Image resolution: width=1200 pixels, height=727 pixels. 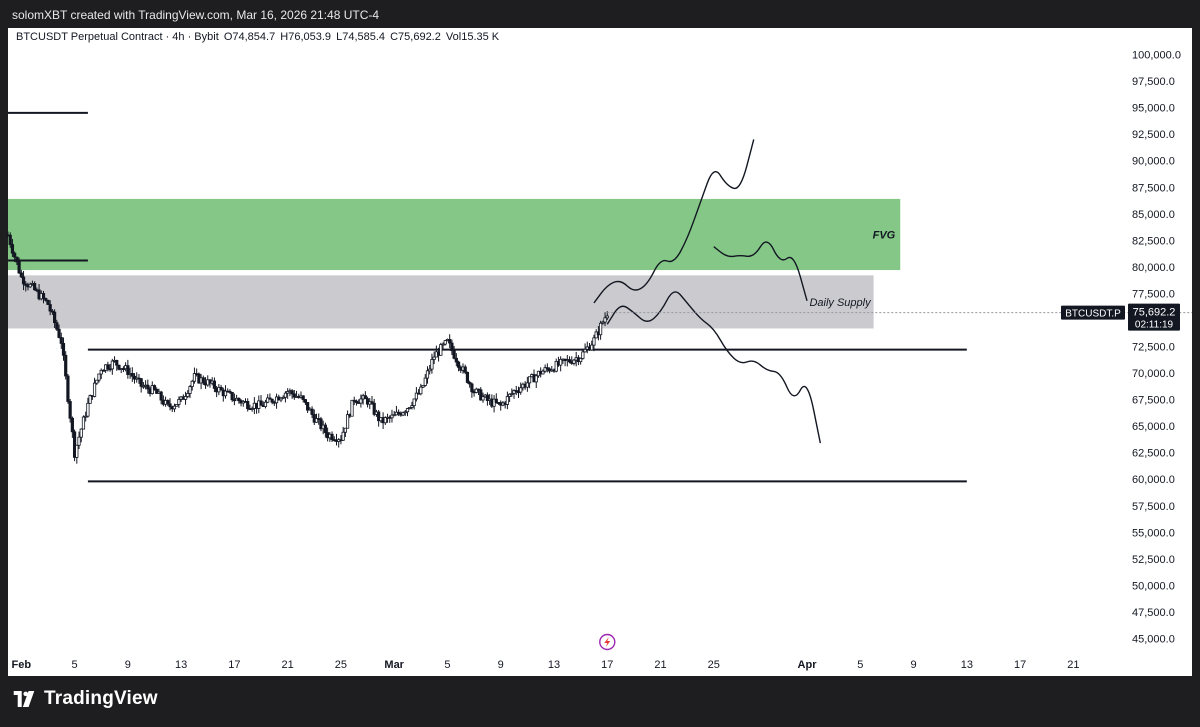 What do you see at coordinates (600, 701) in the screenshot?
I see `bottom-brand-bar` at bounding box center [600, 701].